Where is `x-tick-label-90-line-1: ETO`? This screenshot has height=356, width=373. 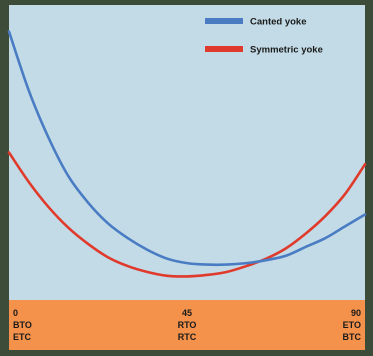 x-tick-label-90-line-1: ETO is located at coordinates (352, 325).